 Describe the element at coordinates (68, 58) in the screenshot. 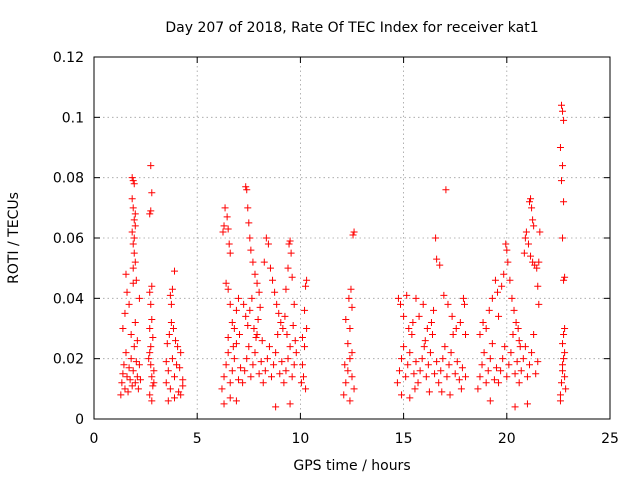

I see `y-tick-label: 0.12` at that location.